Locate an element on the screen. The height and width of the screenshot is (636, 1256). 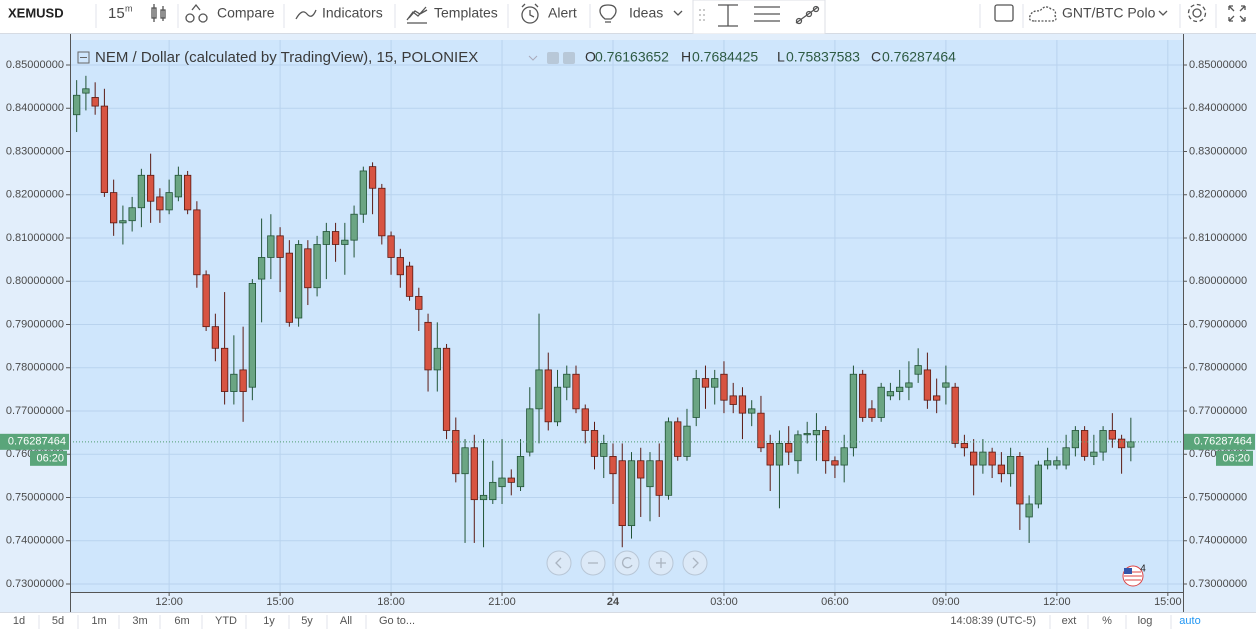
scale-option: % is located at coordinates (1107, 621).